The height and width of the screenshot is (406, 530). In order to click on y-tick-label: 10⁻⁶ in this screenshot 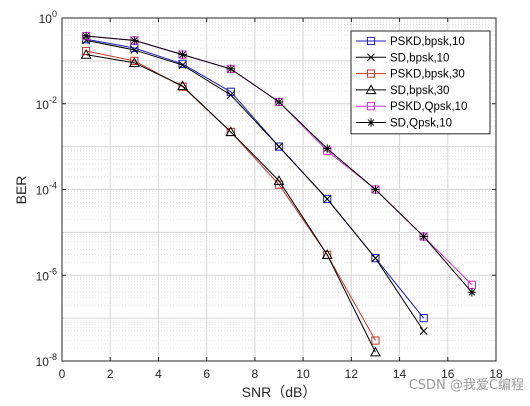, I will do `click(46, 274)`.